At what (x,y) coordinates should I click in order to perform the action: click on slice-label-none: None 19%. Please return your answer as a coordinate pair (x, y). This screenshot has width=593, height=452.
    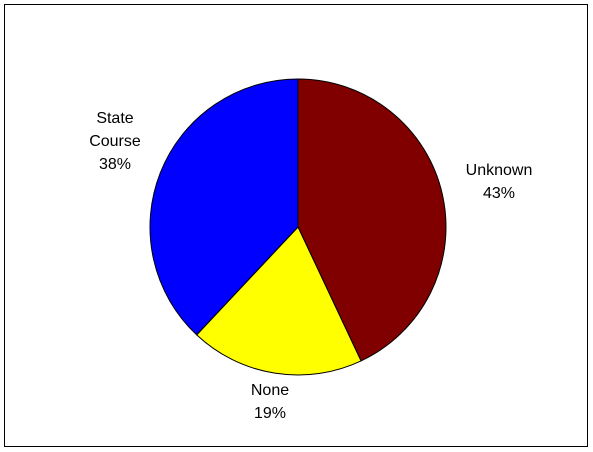
    Looking at the image, I should click on (270, 402).